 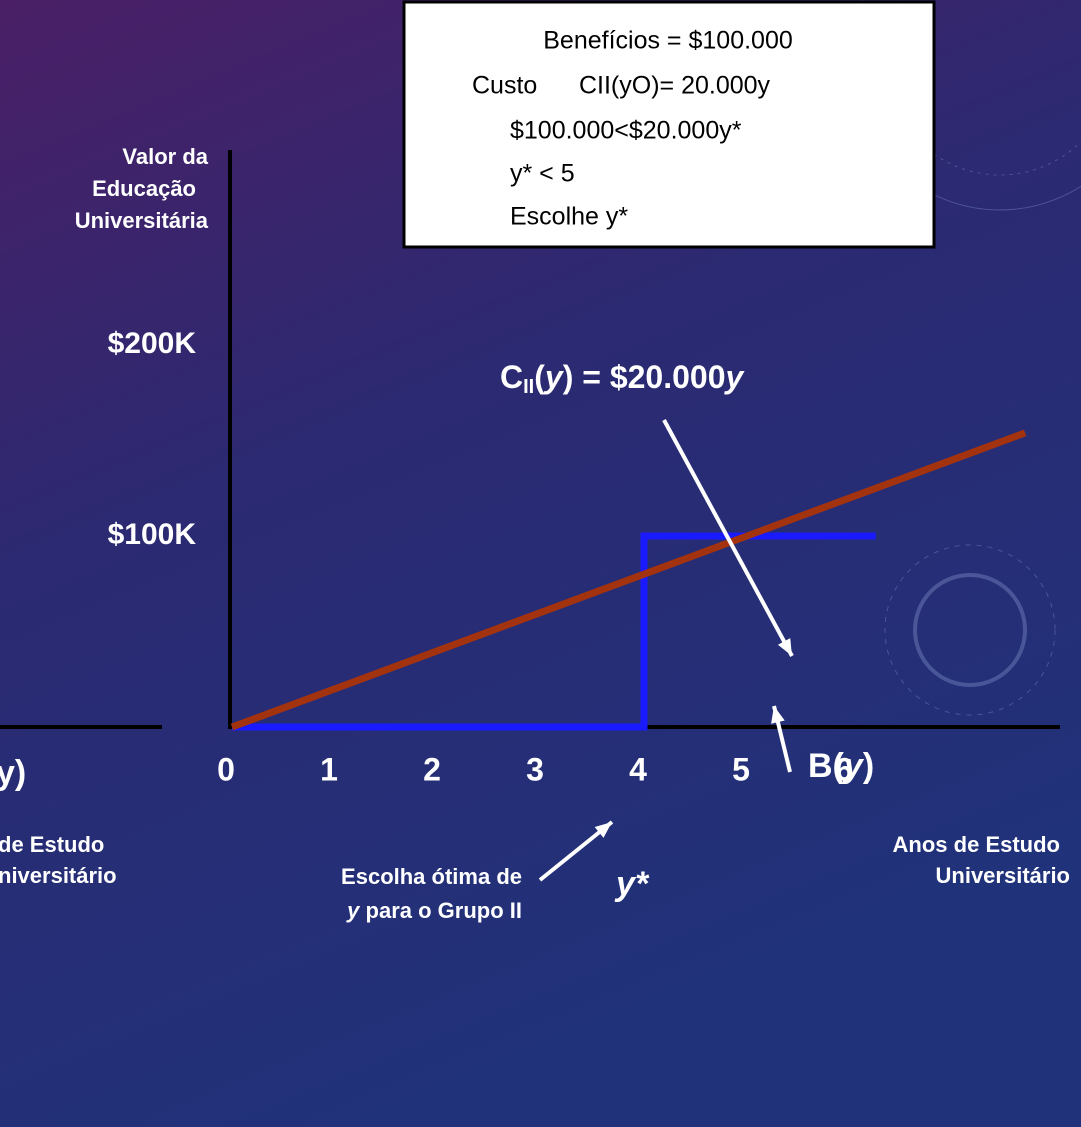 What do you see at coordinates (152, 343) in the screenshot?
I see `y-tick-label: $200K` at bounding box center [152, 343].